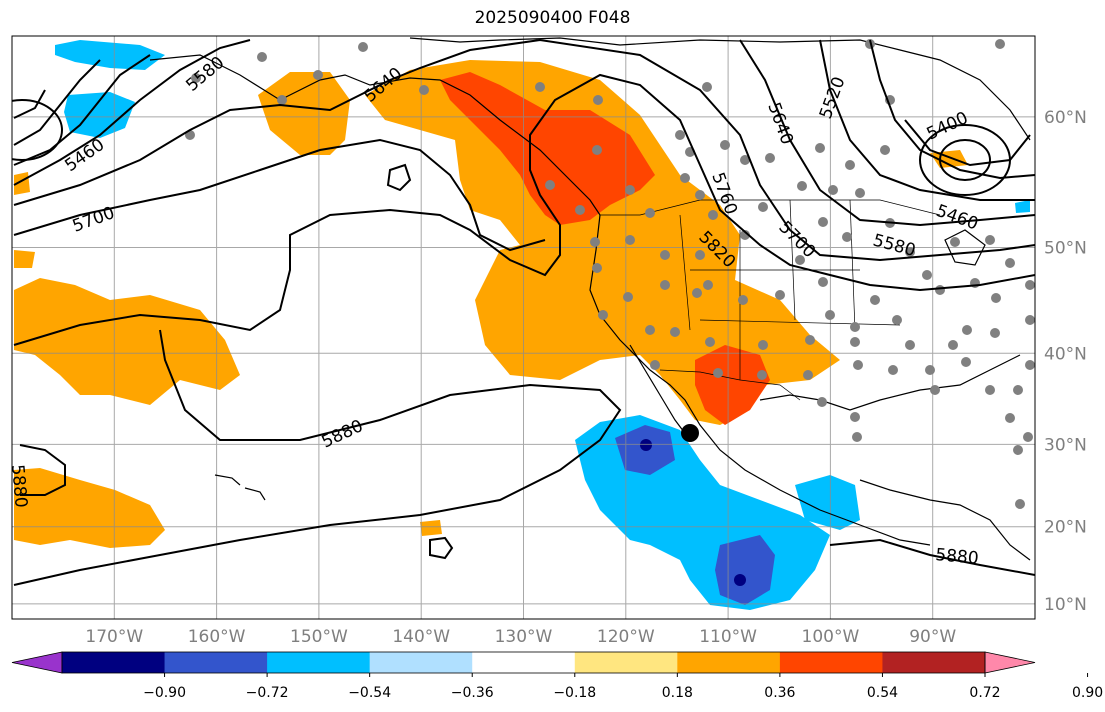 The width and height of the screenshot is (1105, 712). What do you see at coordinates (827, 502) in the screenshot?
I see `anomaly-negative-central-america` at bounding box center [827, 502].